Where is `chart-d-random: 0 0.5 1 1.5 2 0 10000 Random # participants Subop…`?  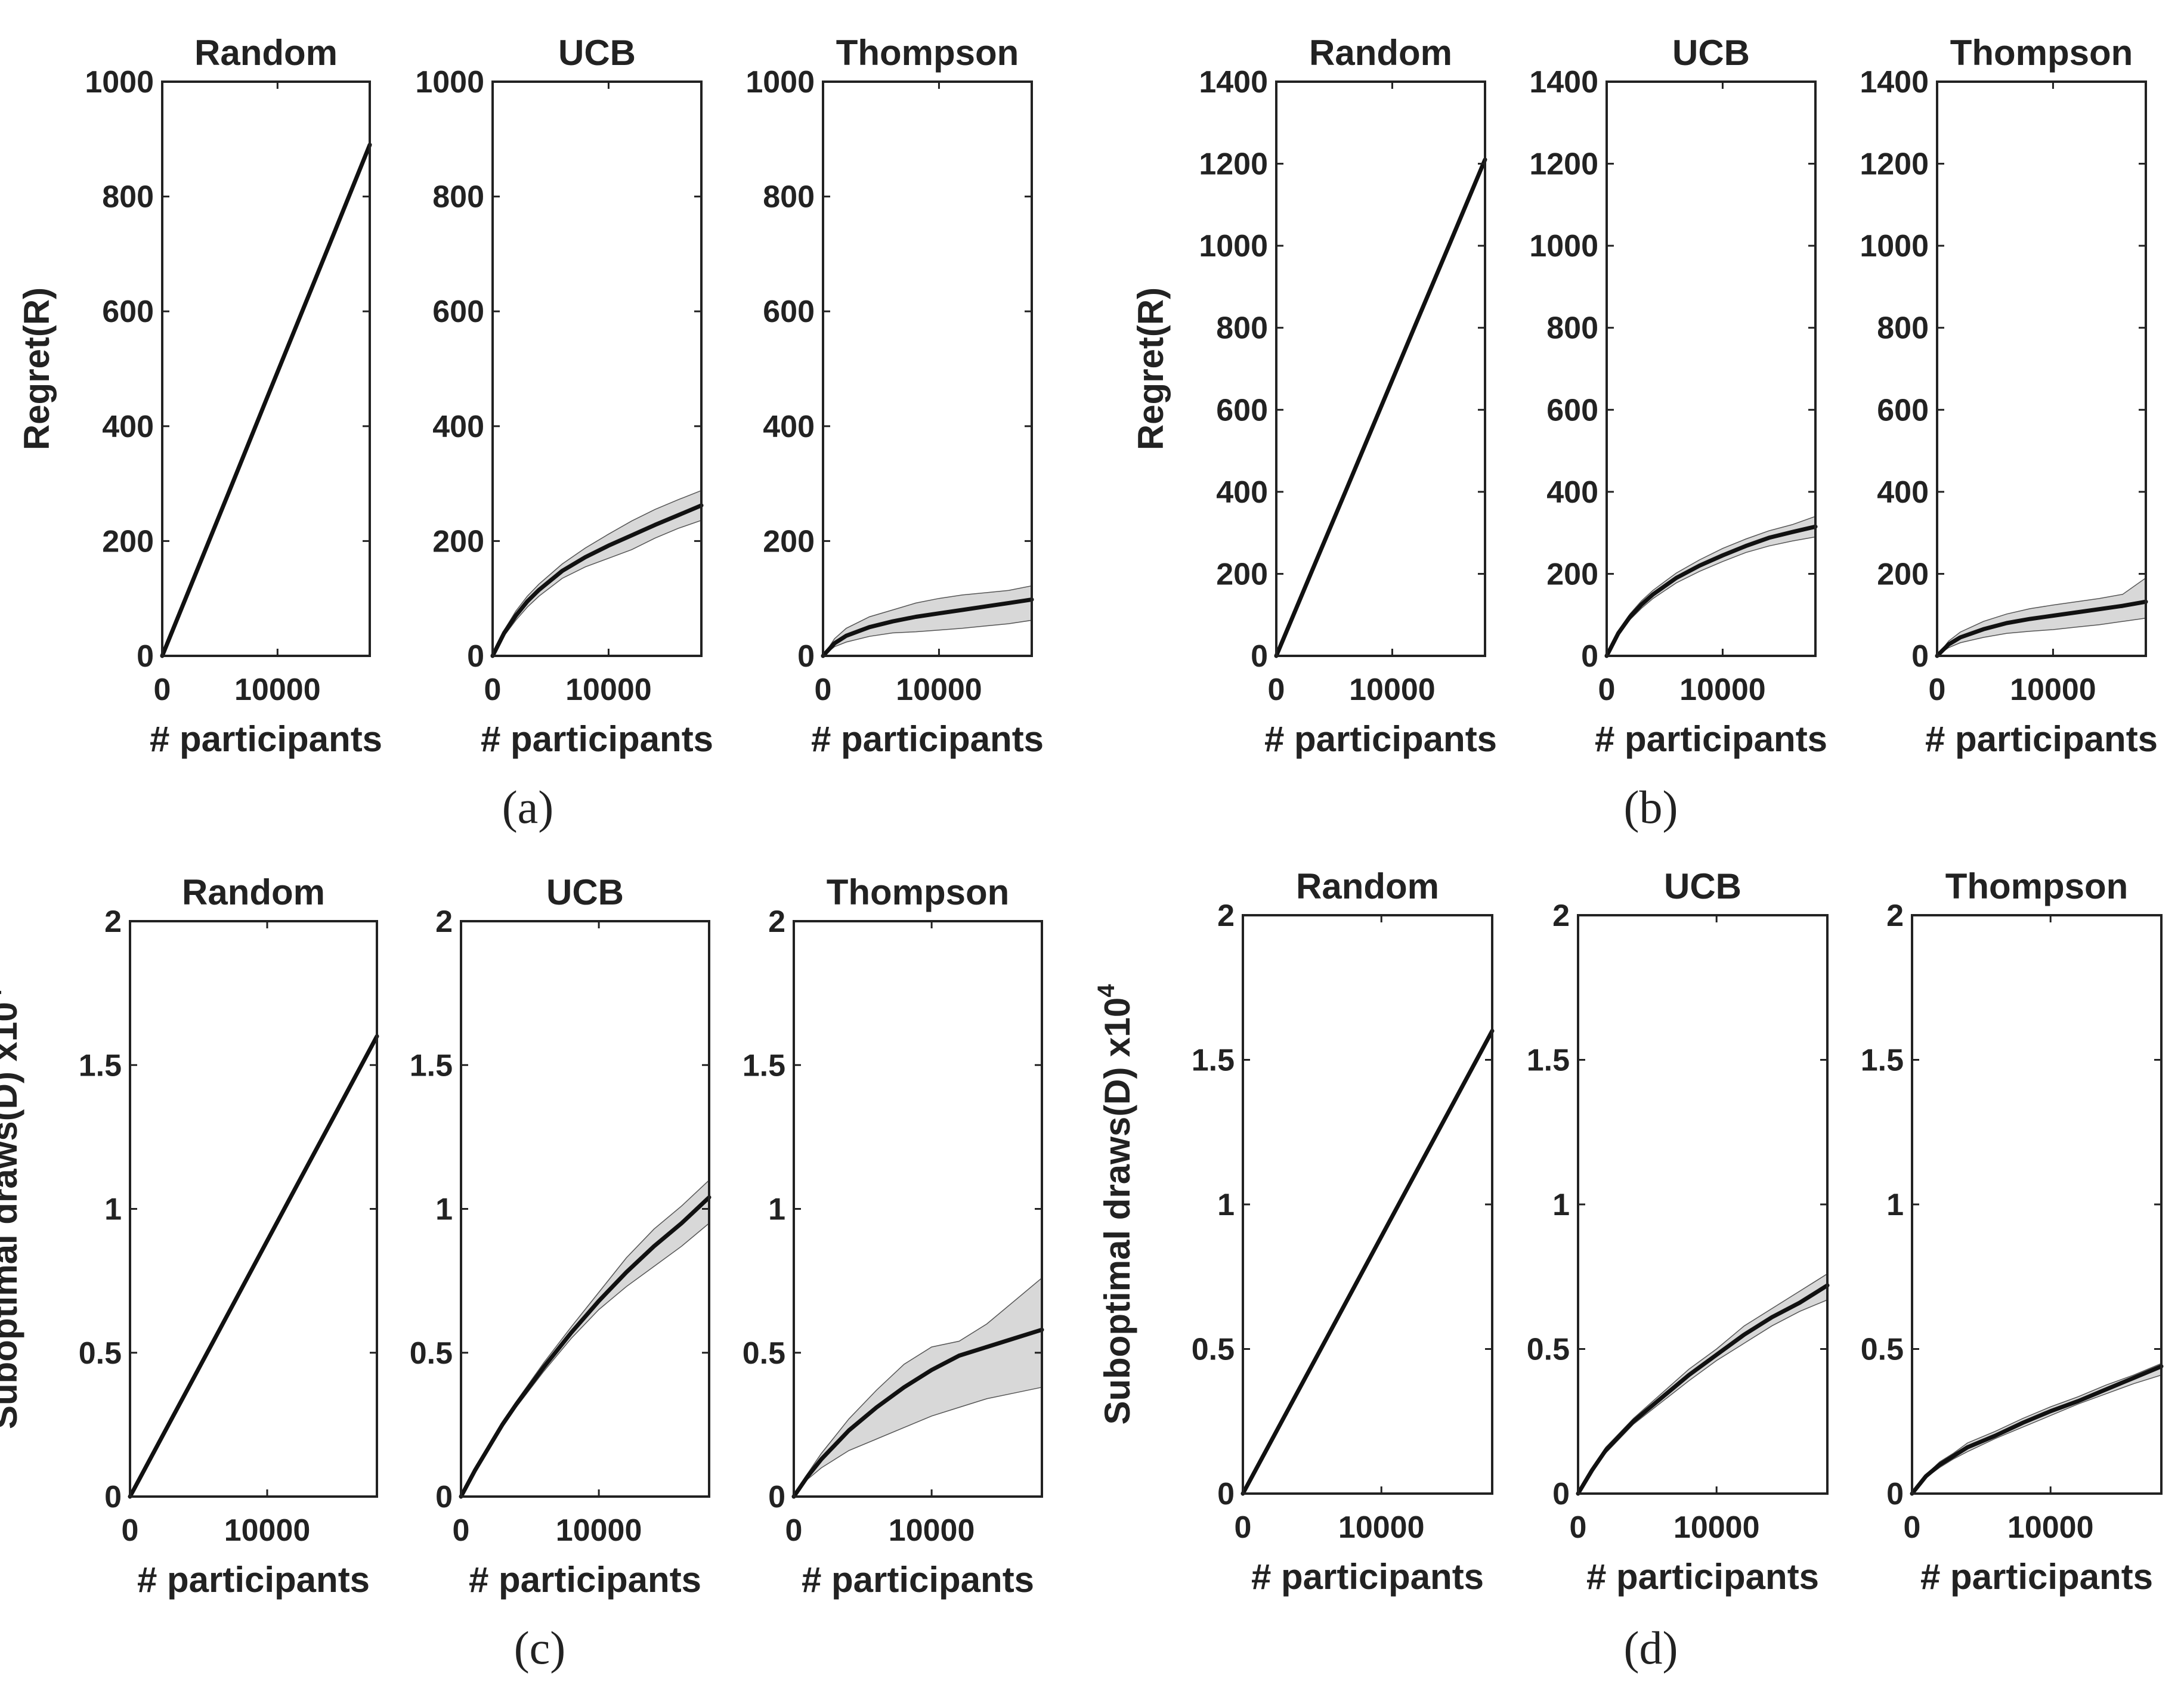 chart-d-random: 0 0.5 1 1.5 2 0 10000 Random # participants Subop… is located at coordinates (1294, 1231).